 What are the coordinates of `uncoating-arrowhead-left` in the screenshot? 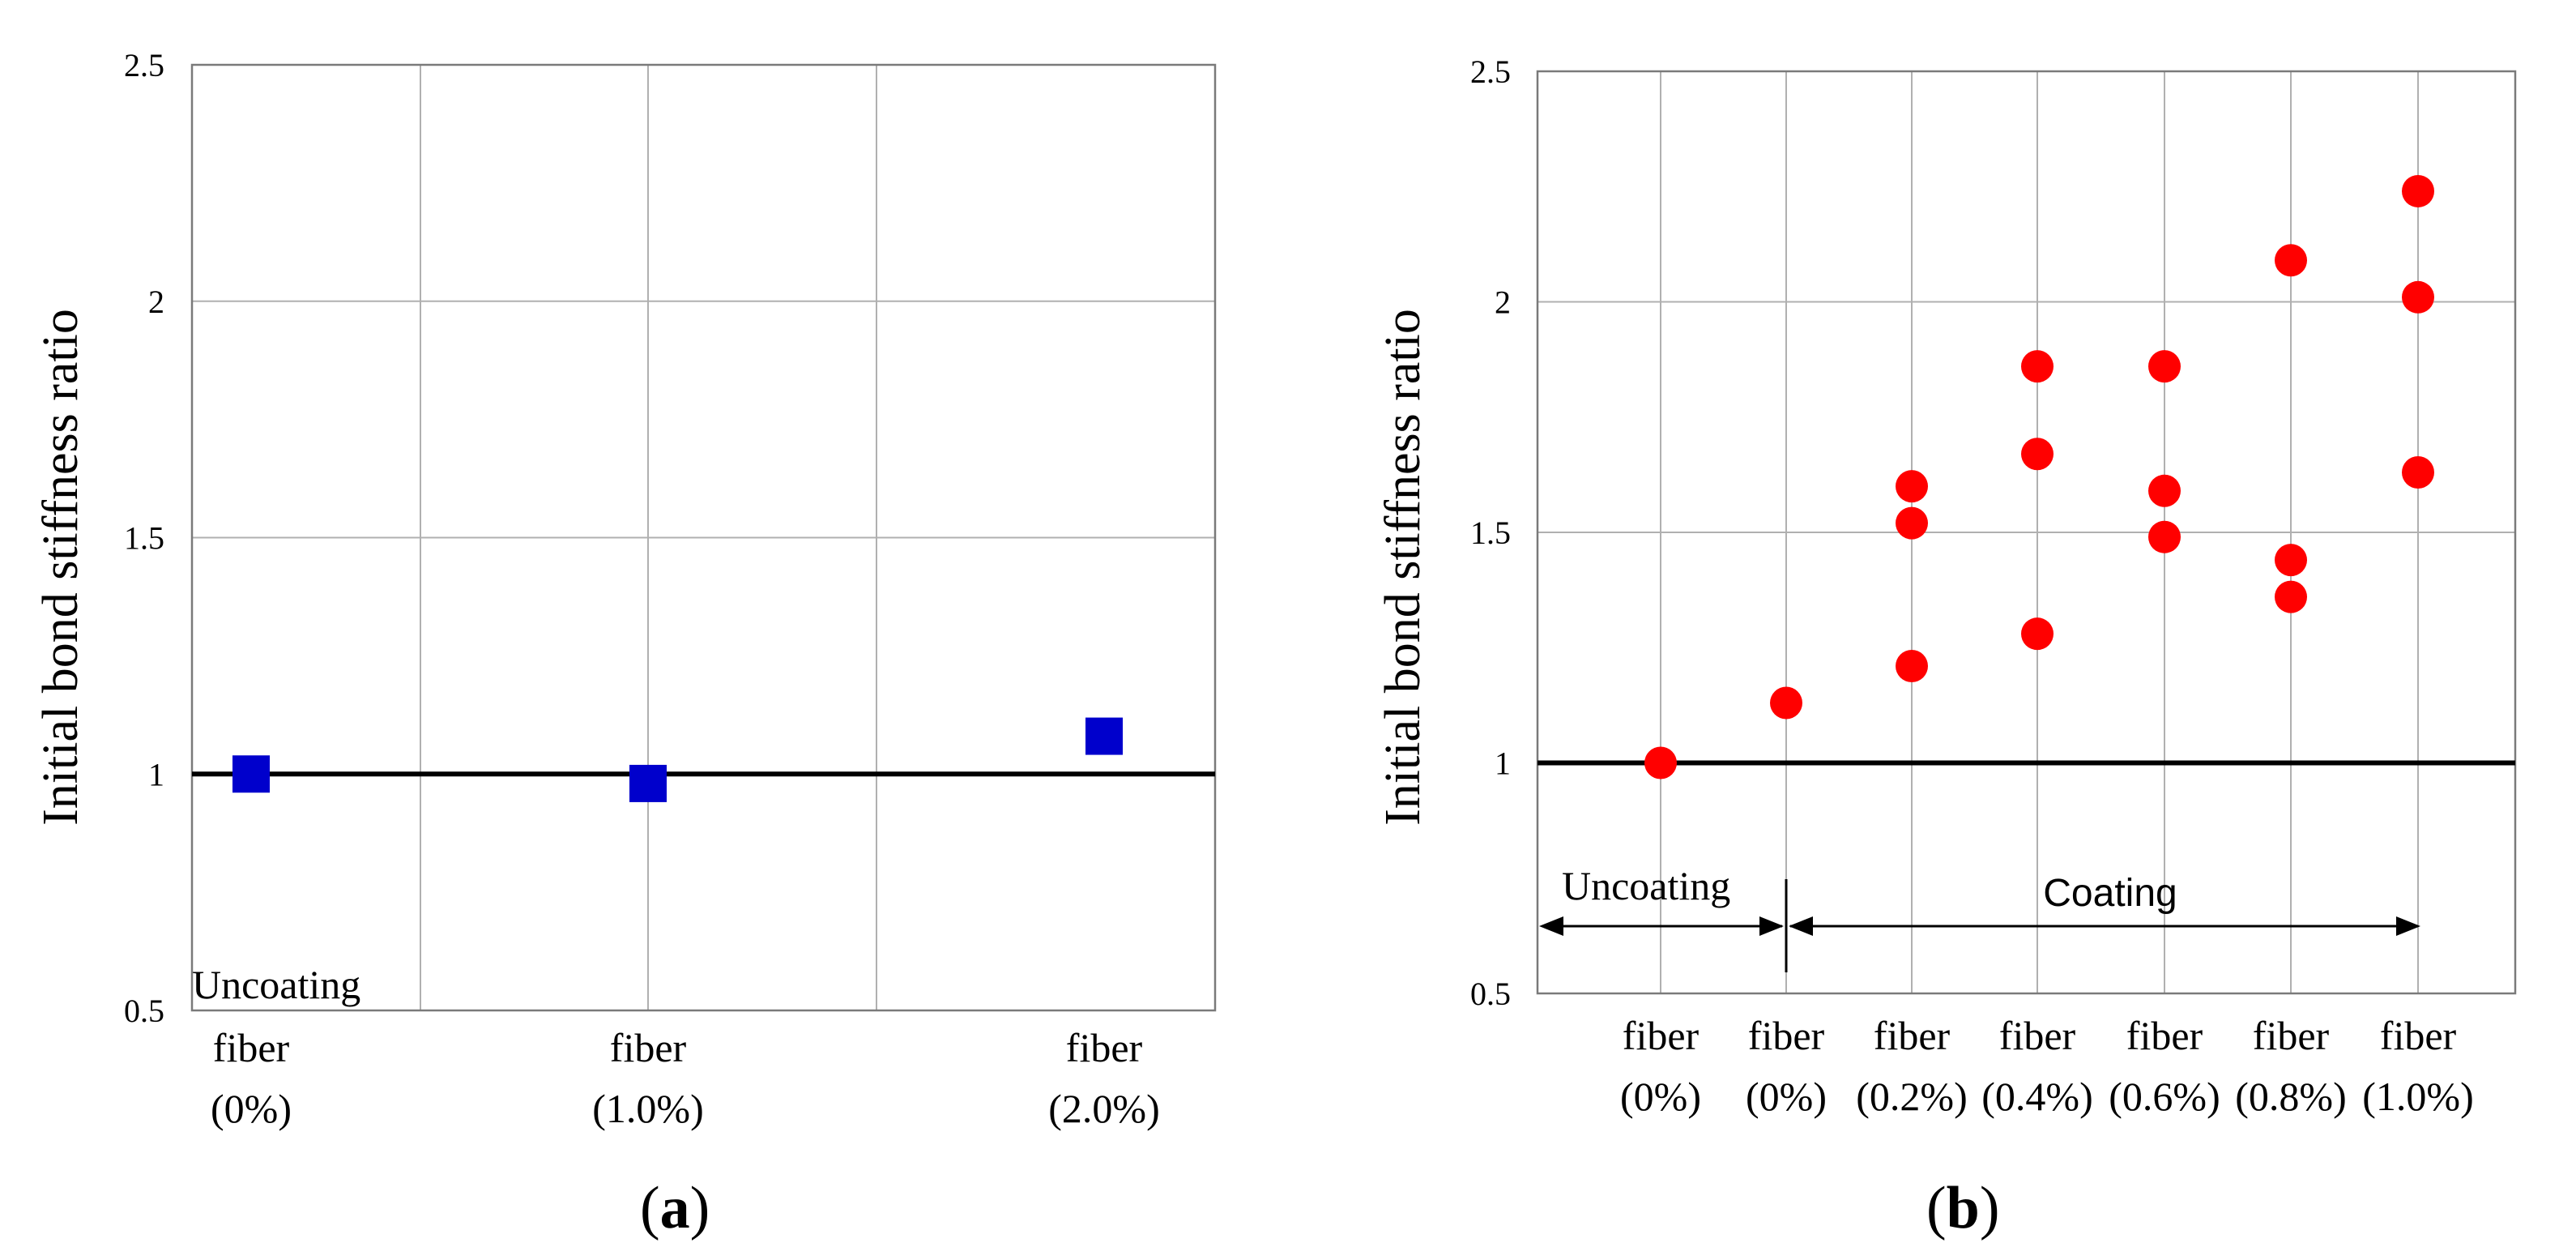 It's located at (1551, 926).